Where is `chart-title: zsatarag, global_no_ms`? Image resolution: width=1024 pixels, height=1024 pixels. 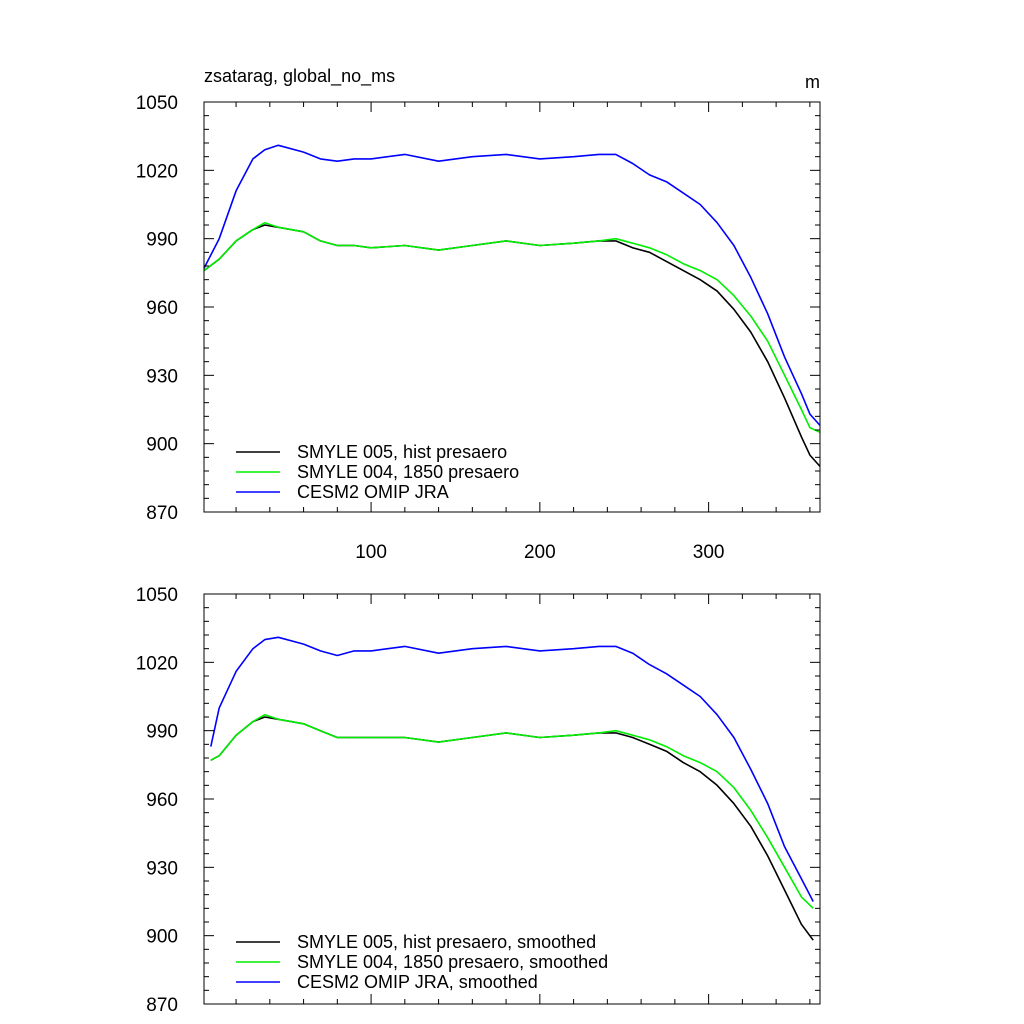 chart-title: zsatarag, global_no_ms is located at coordinates (299, 76).